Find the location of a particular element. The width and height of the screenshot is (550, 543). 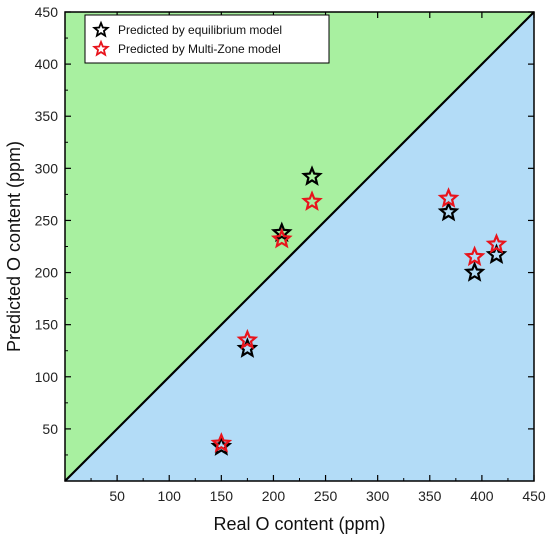

y-tick-label: 350 is located at coordinates (47, 116).